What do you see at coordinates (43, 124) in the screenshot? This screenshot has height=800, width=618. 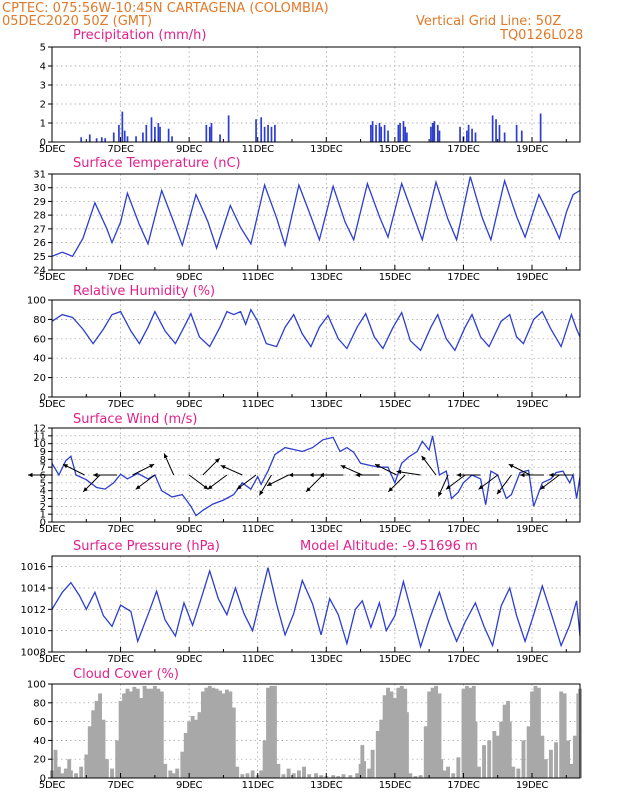 I see `y-tick-label: 1` at bounding box center [43, 124].